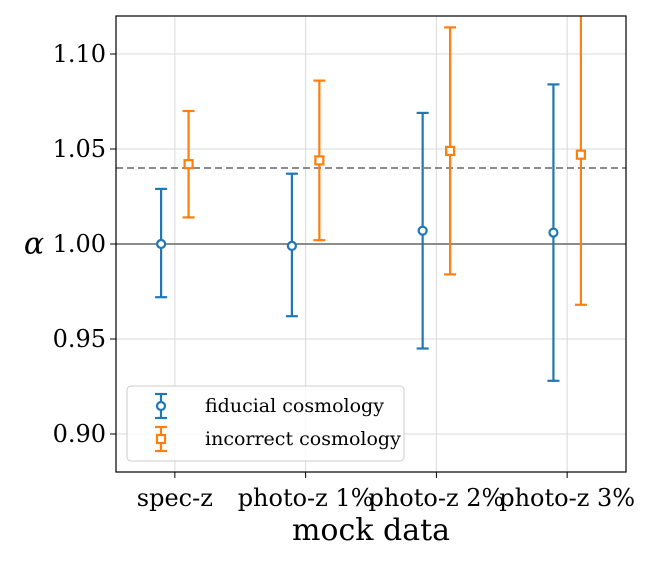  What do you see at coordinates (371, 206) in the screenshot?
I see `reference-lines` at bounding box center [371, 206].